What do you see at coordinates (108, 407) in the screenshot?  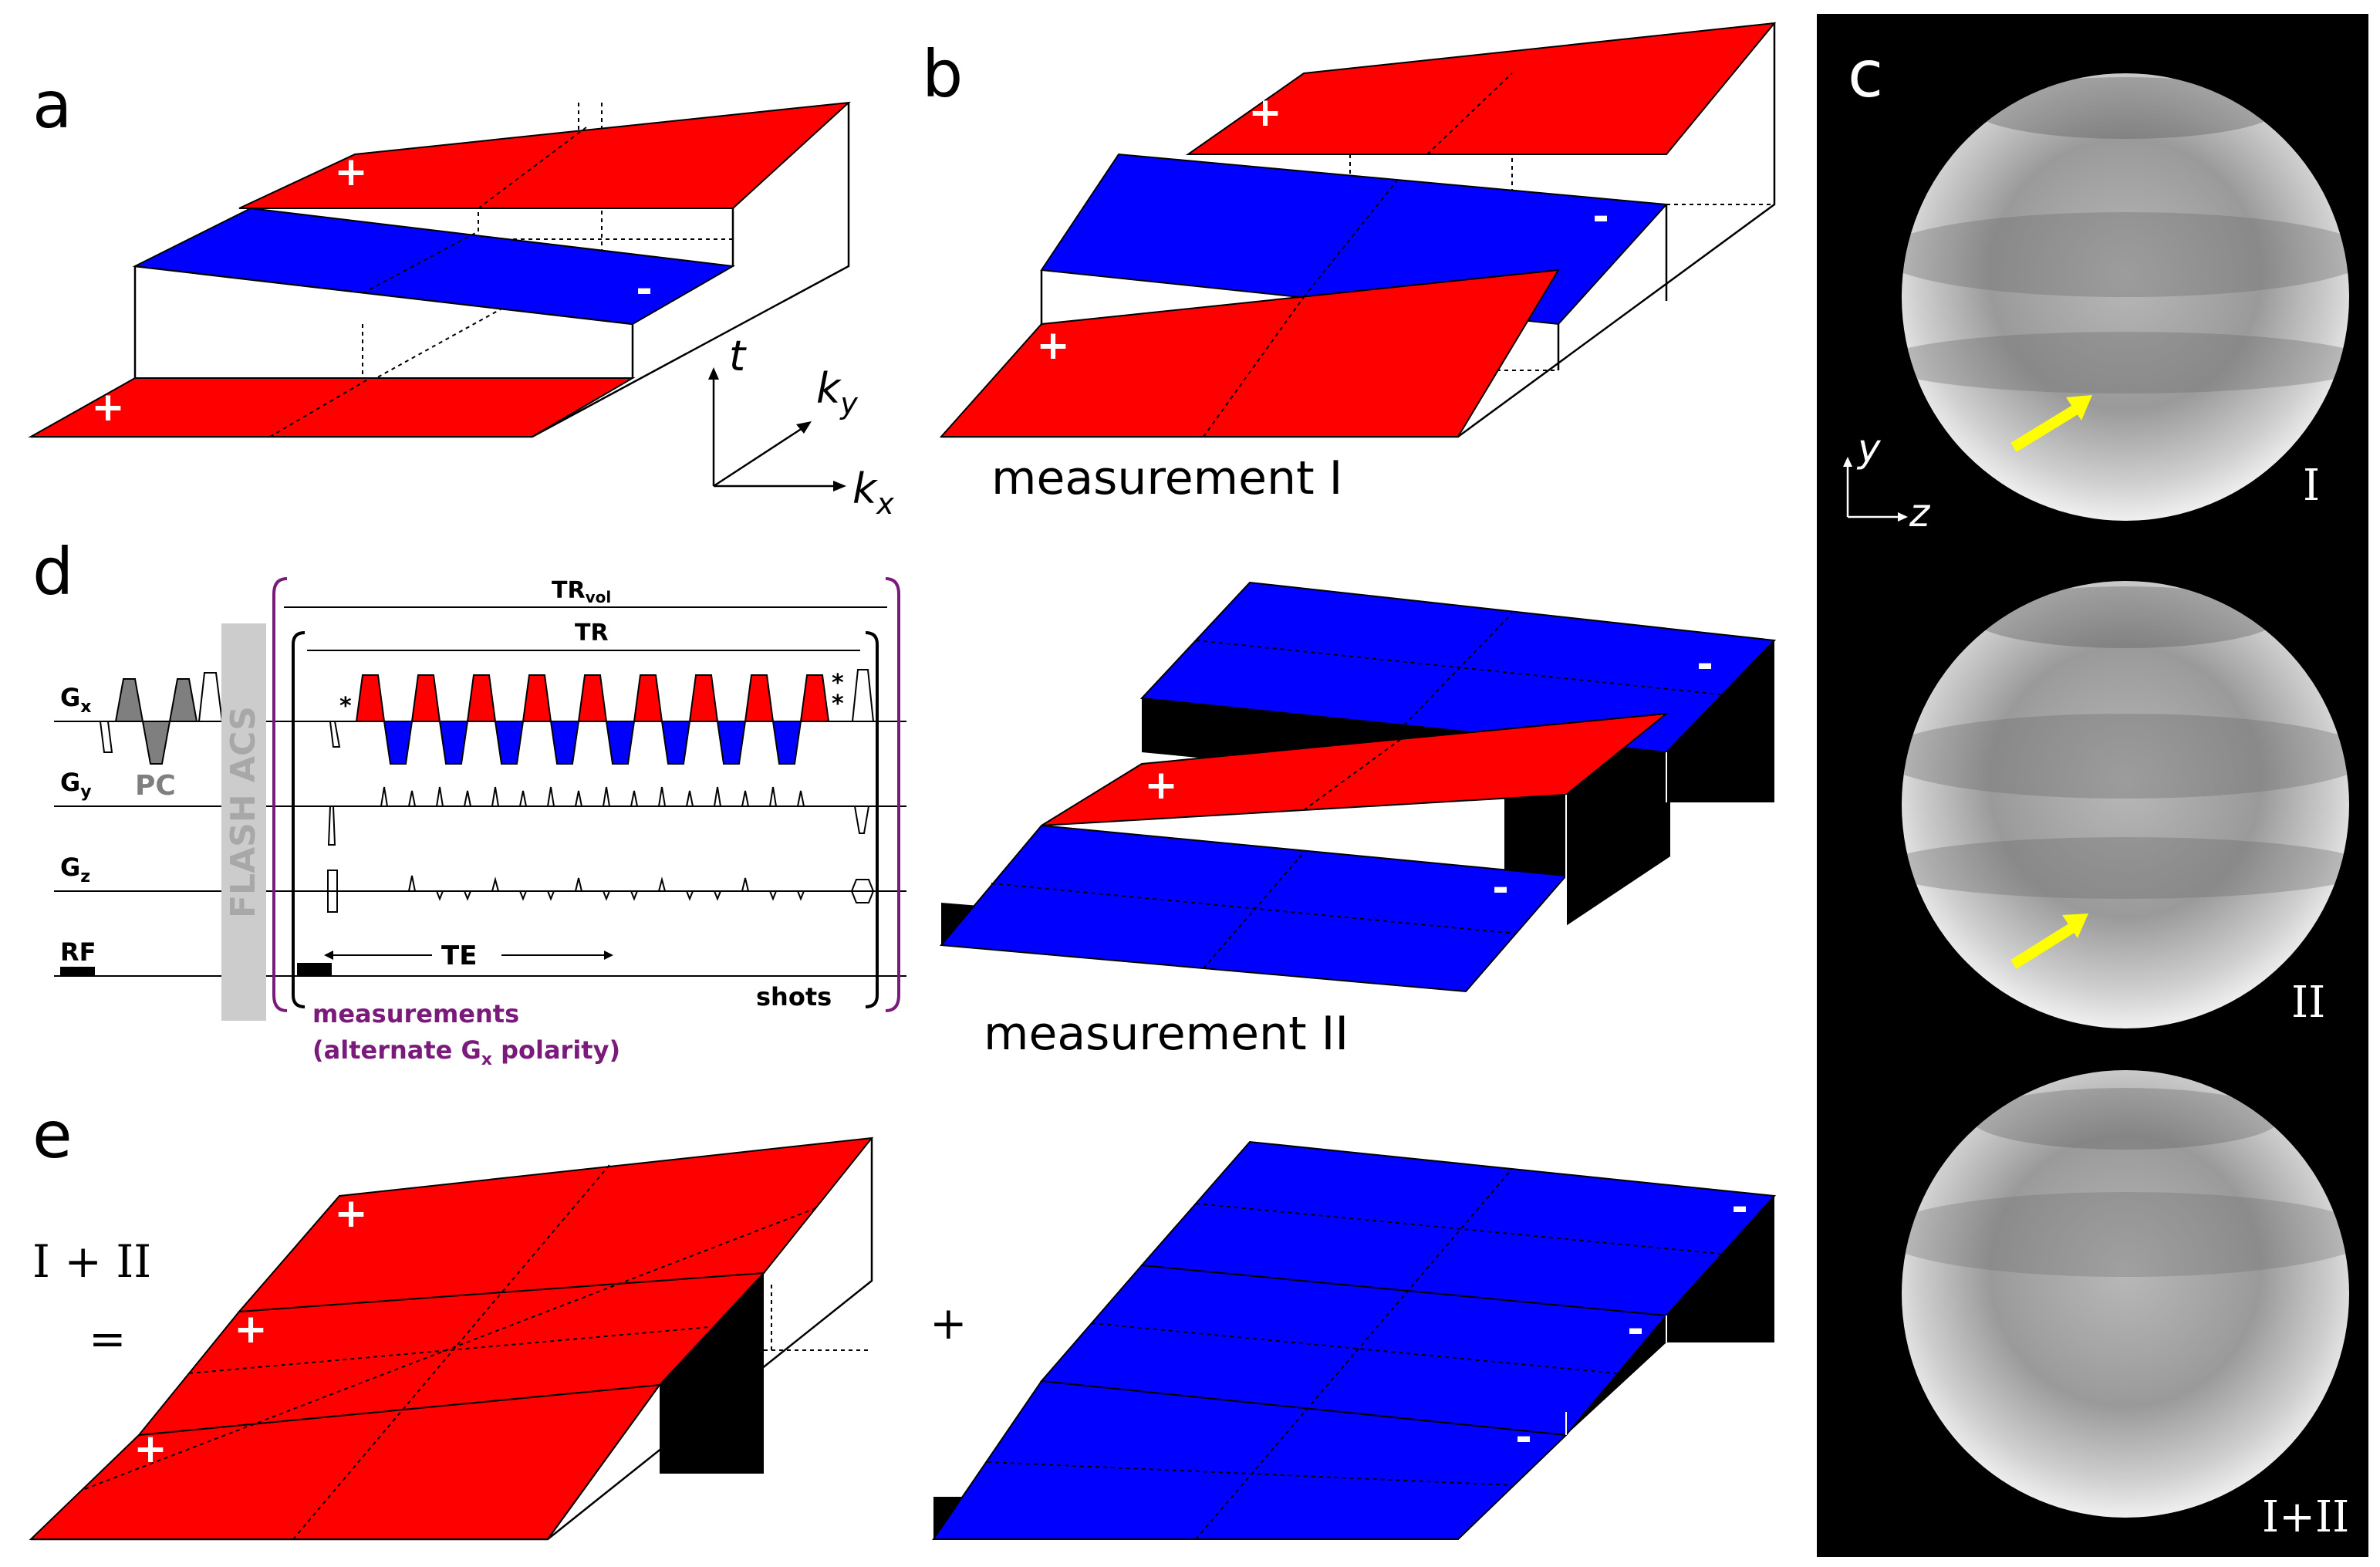 I see `panel-a-plus-bottom: +` at bounding box center [108, 407].